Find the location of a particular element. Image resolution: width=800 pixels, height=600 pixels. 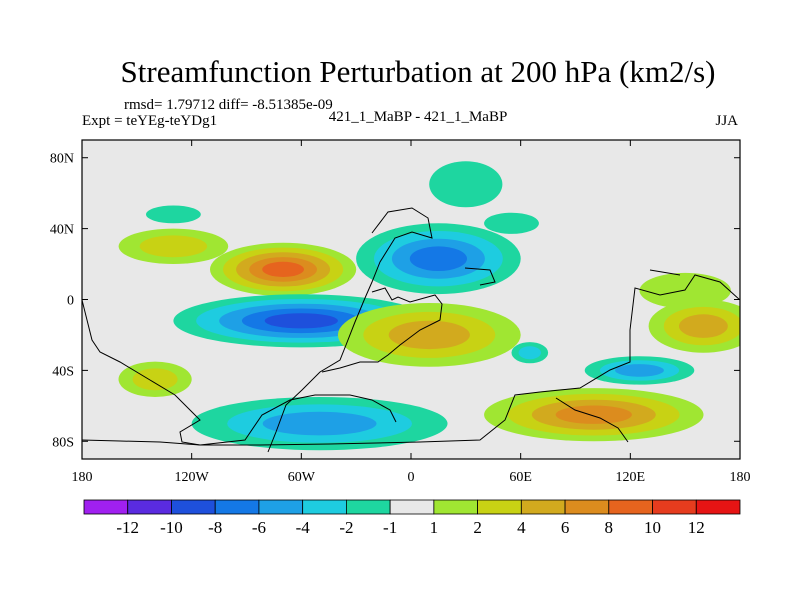

colorbar-label: -12 is located at coordinates (127, 527).